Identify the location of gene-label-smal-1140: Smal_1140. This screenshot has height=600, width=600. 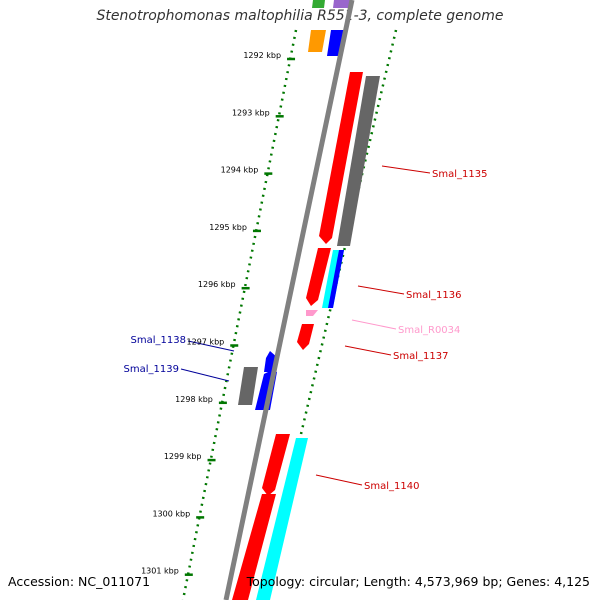
(391, 486).